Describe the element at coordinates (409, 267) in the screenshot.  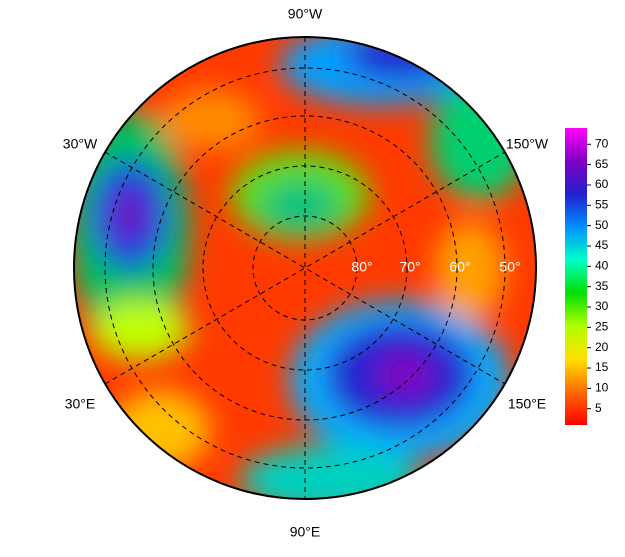
I see `latitude-label: 70°` at that location.